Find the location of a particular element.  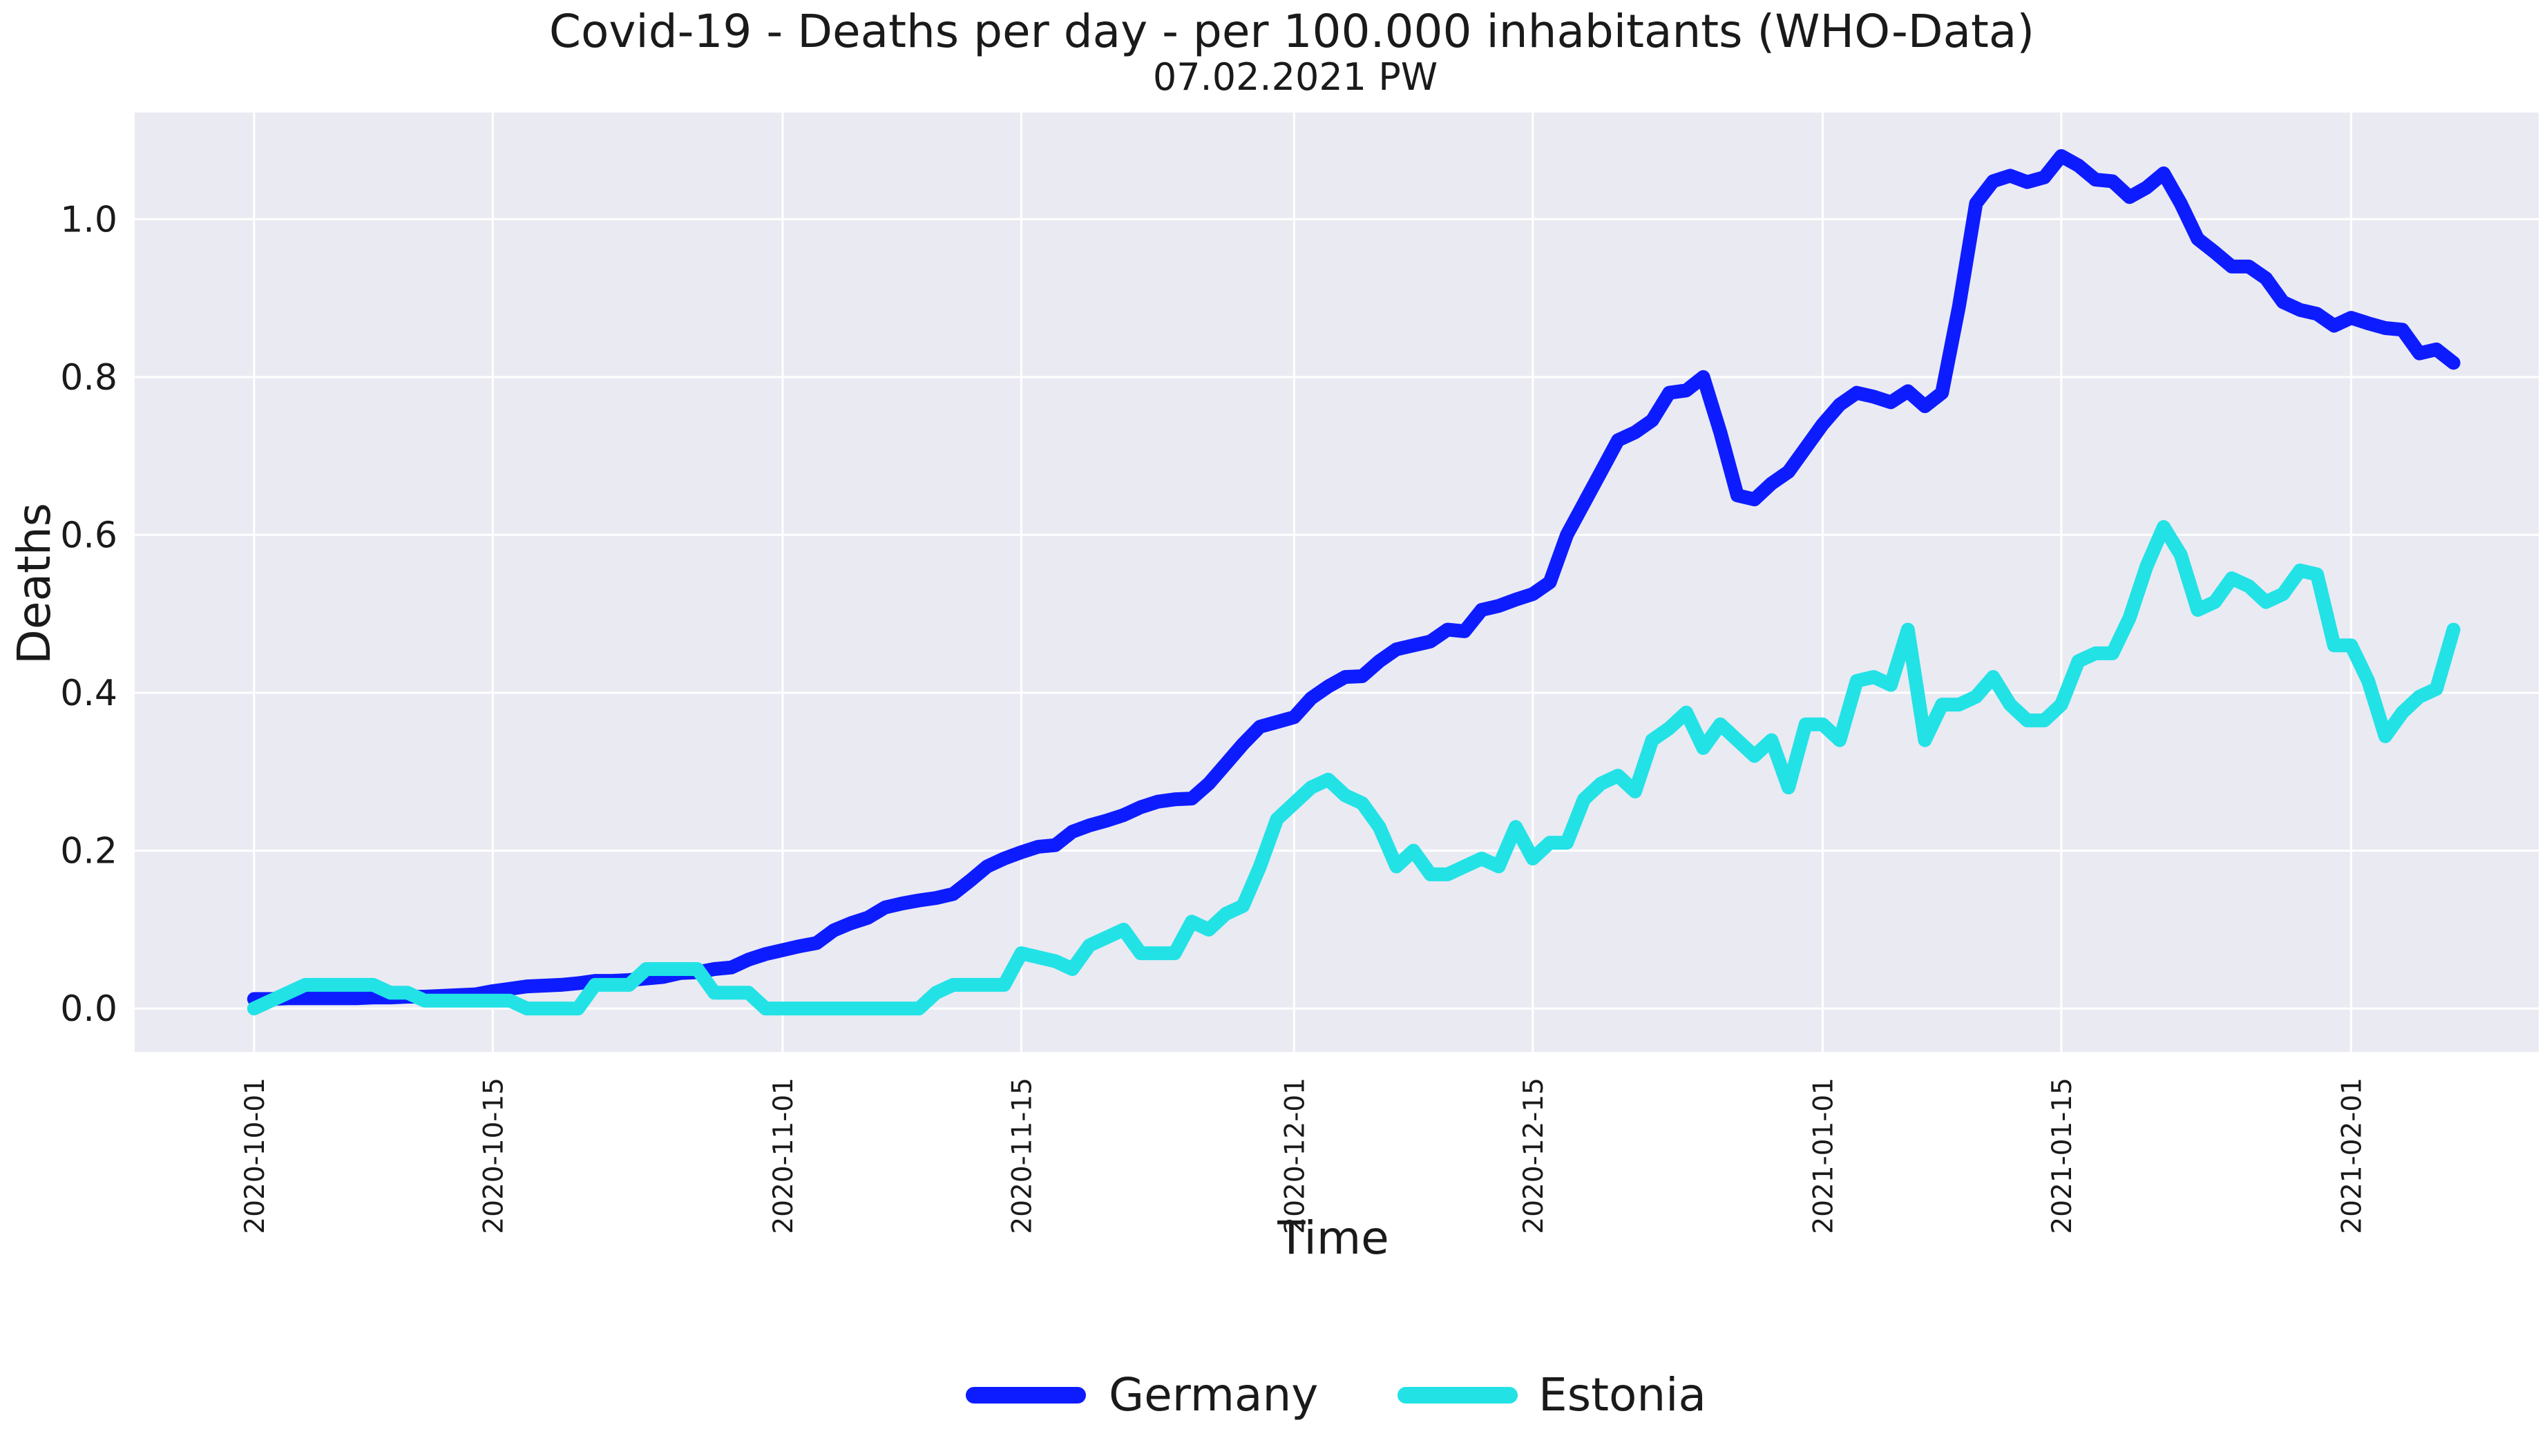

x-axis-label: Time is located at coordinates (1333, 1238).